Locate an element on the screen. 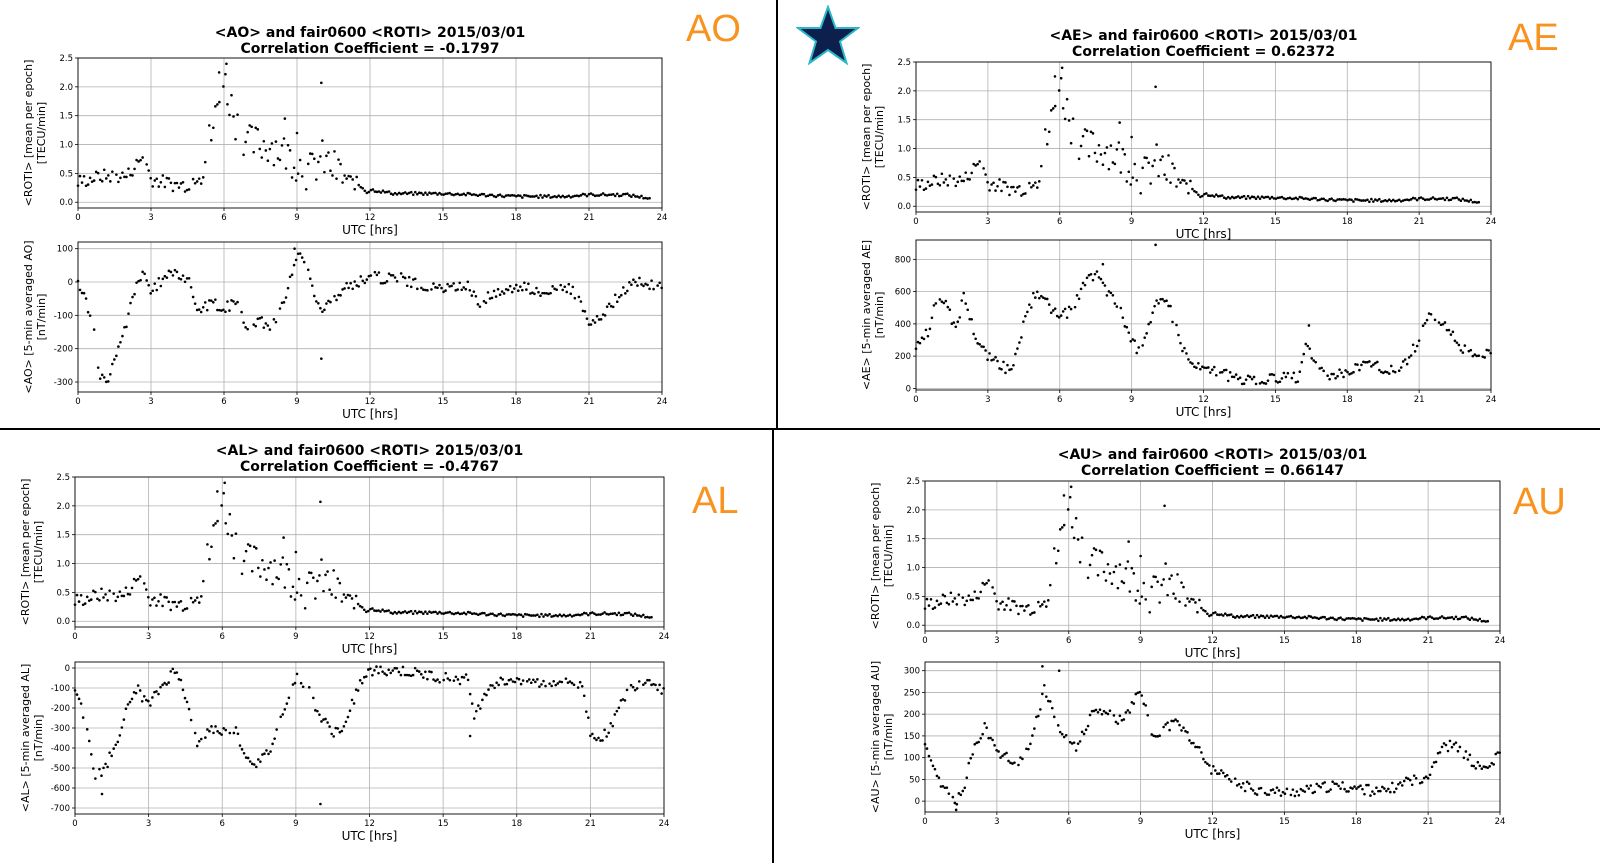  x-tick-label: 12 is located at coordinates (369, 637).